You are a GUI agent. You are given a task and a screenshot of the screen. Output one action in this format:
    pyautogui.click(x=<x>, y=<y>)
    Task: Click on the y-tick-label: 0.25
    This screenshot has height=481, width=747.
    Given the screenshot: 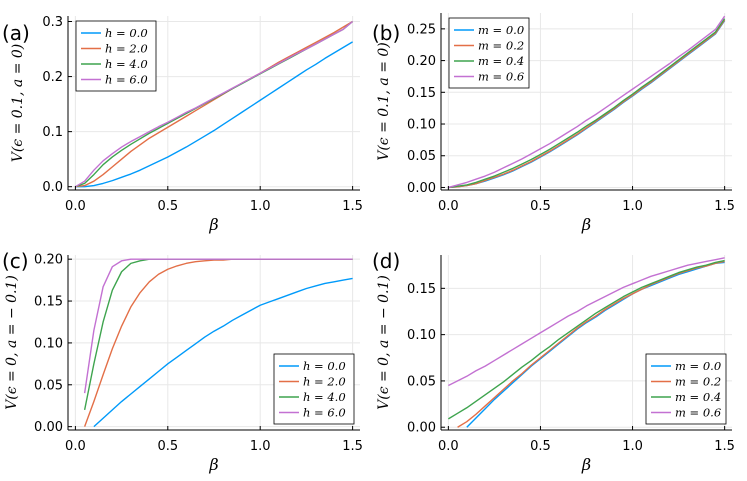 What is the action you would take?
    pyautogui.click(x=421, y=29)
    